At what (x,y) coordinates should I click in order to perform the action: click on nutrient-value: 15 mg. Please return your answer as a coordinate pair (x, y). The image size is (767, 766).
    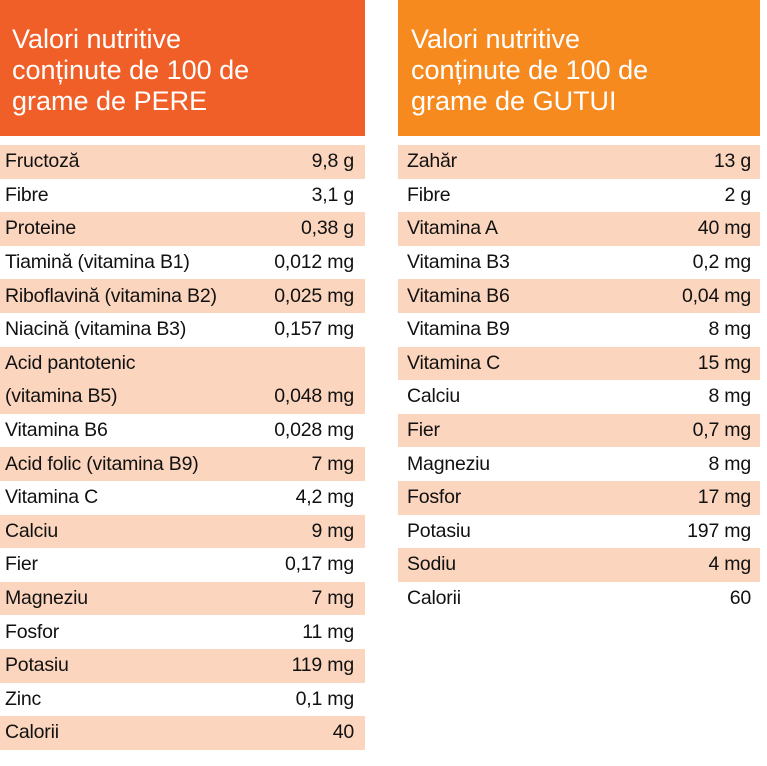
    Looking at the image, I should click on (724, 362).